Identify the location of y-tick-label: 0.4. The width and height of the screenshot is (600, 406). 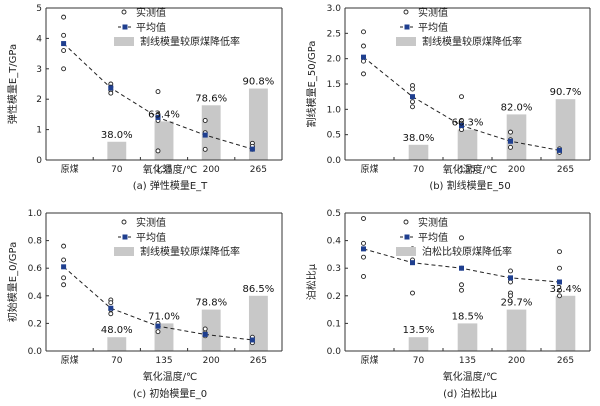
(334, 242).